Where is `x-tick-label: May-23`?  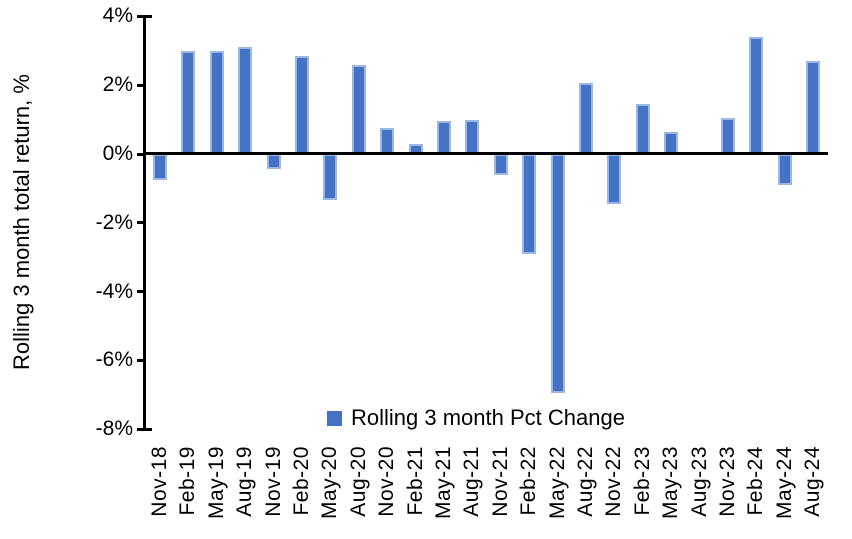 x-tick-label: May-23 is located at coordinates (671, 483).